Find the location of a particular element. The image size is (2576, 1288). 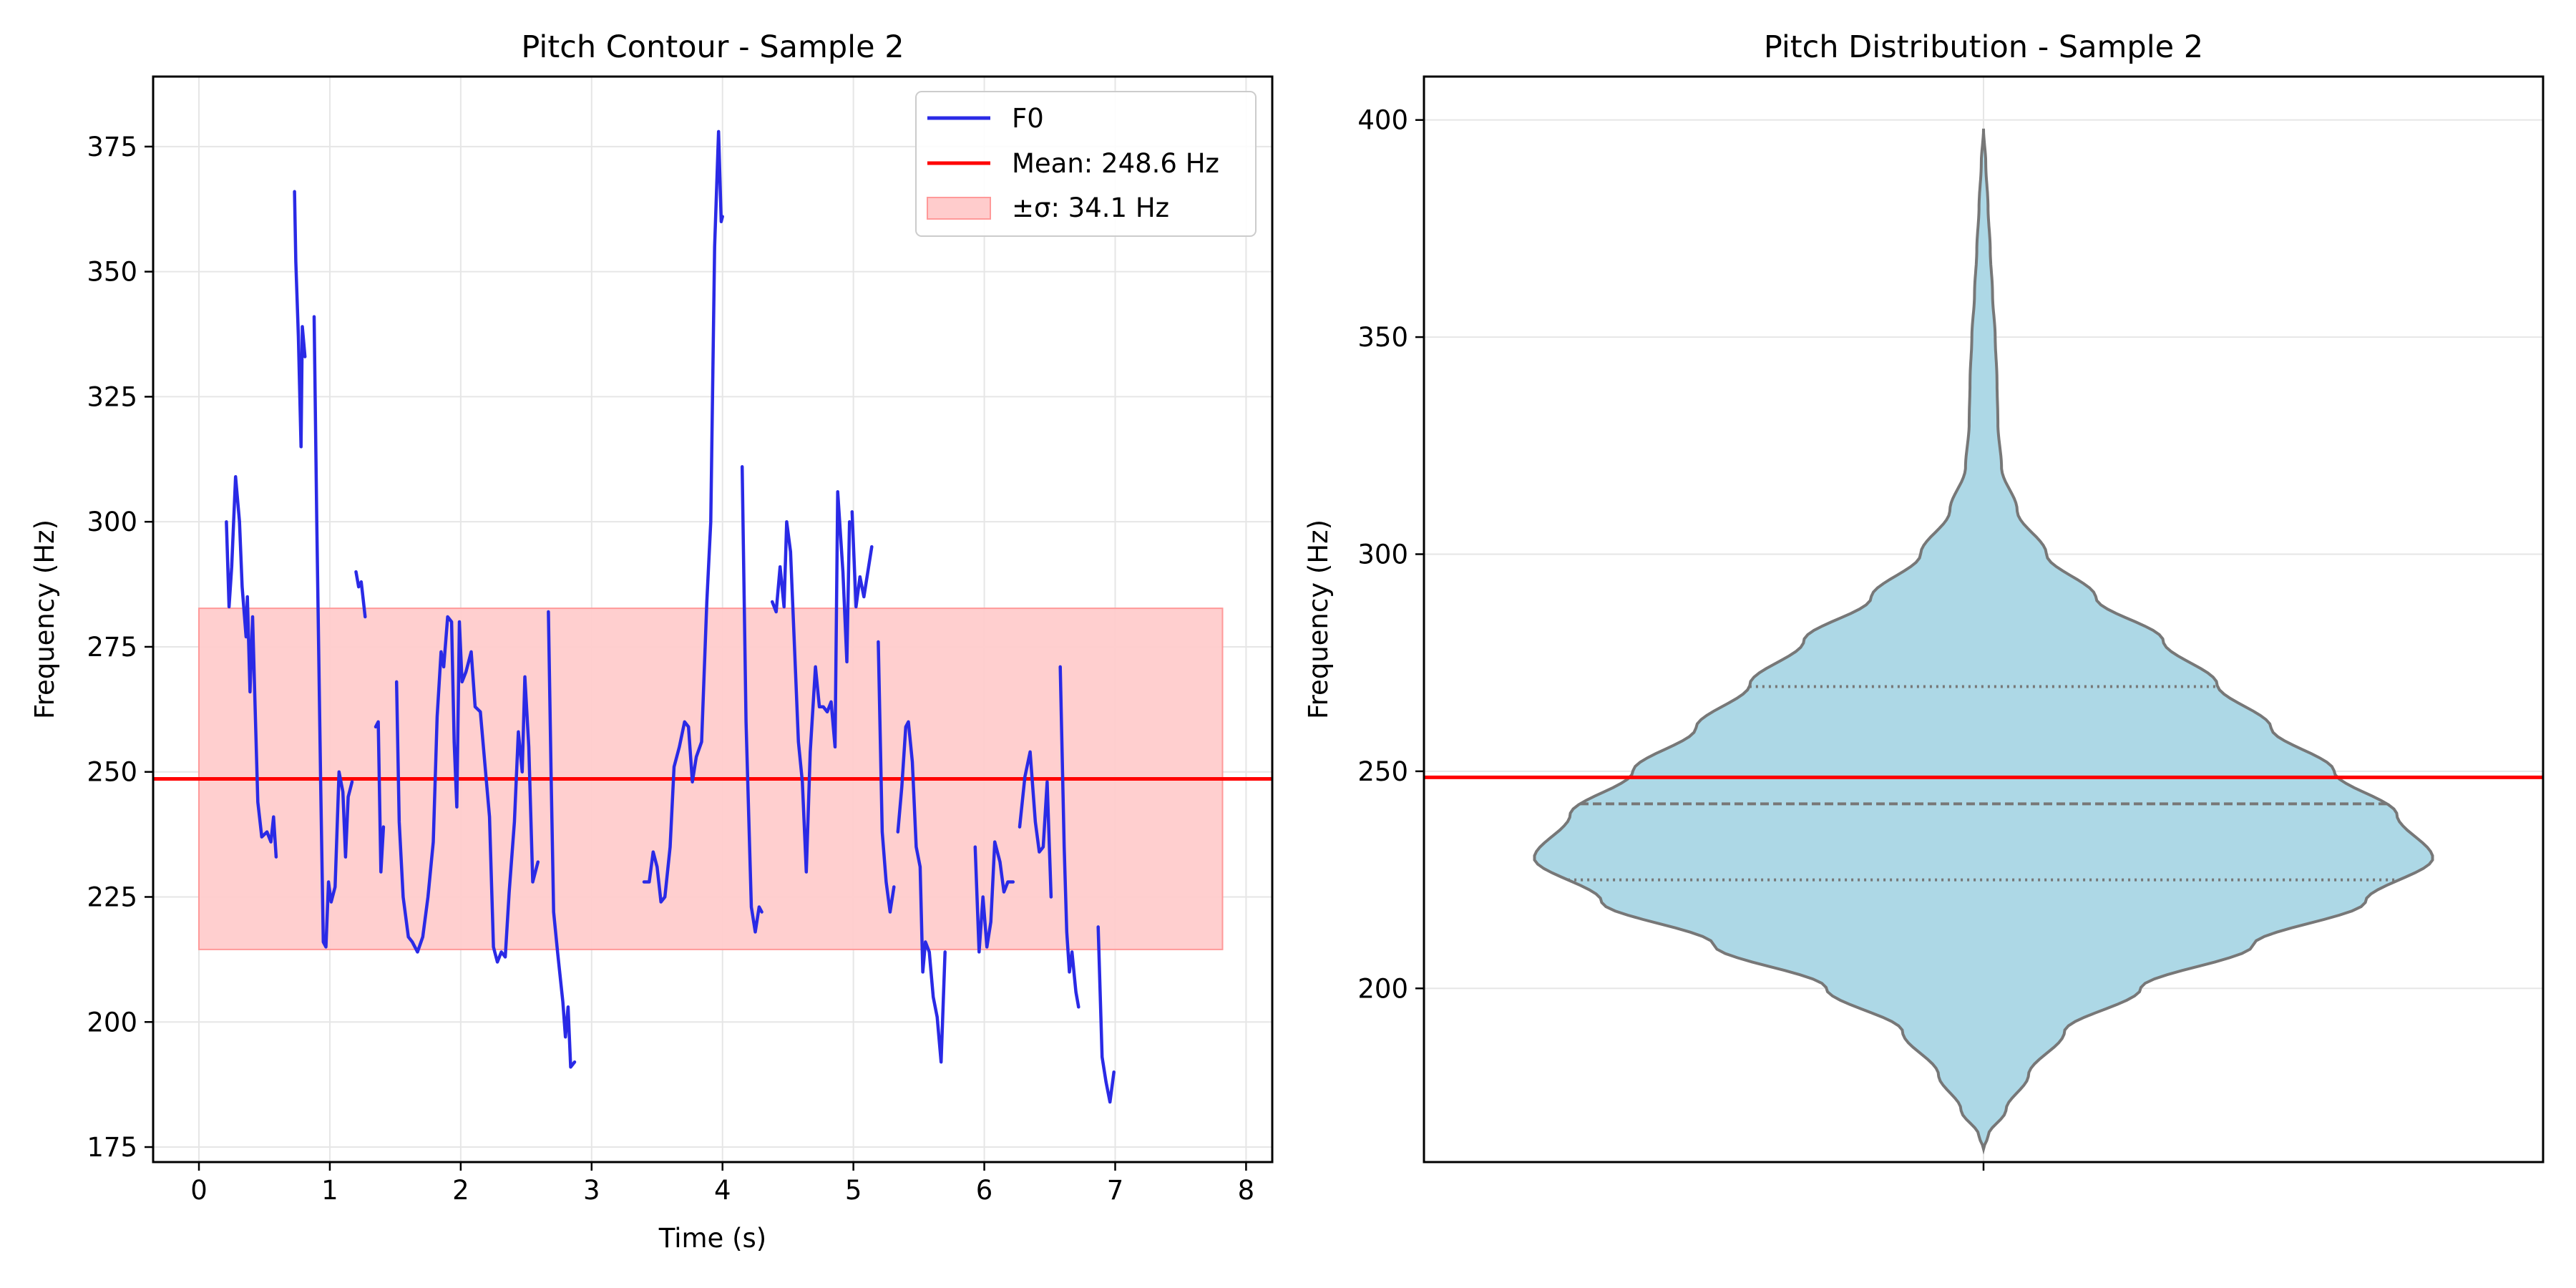

contour-legend: F0 Mean: 248.6 Hz ±σ: 34.1 Hz is located at coordinates (1086, 164).